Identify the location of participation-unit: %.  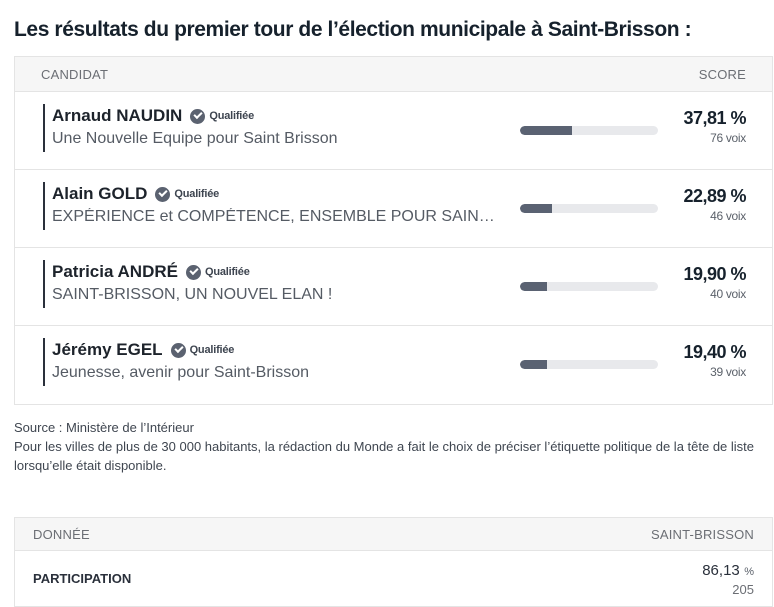
(749, 572).